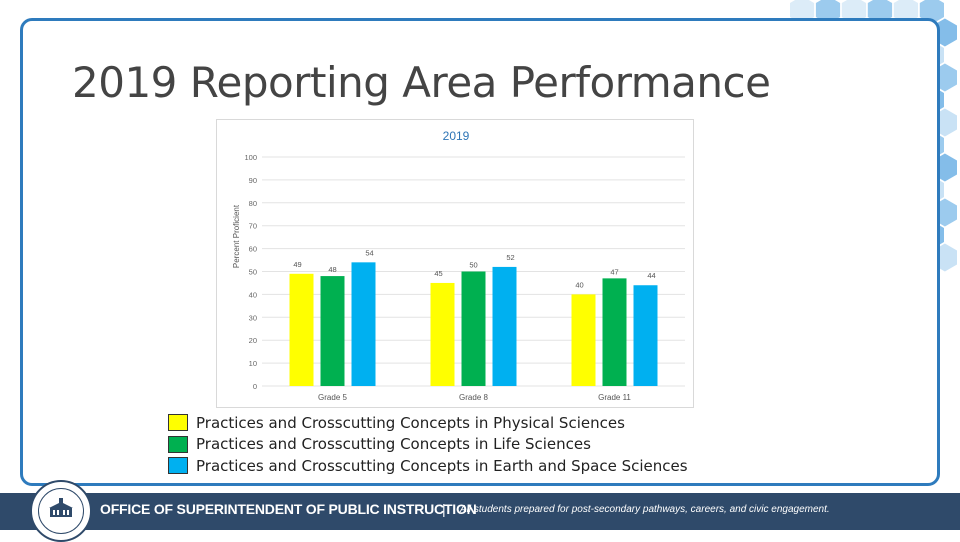 This screenshot has width=960, height=542. What do you see at coordinates (651, 275) in the screenshot?
I see `data-label: 44` at bounding box center [651, 275].